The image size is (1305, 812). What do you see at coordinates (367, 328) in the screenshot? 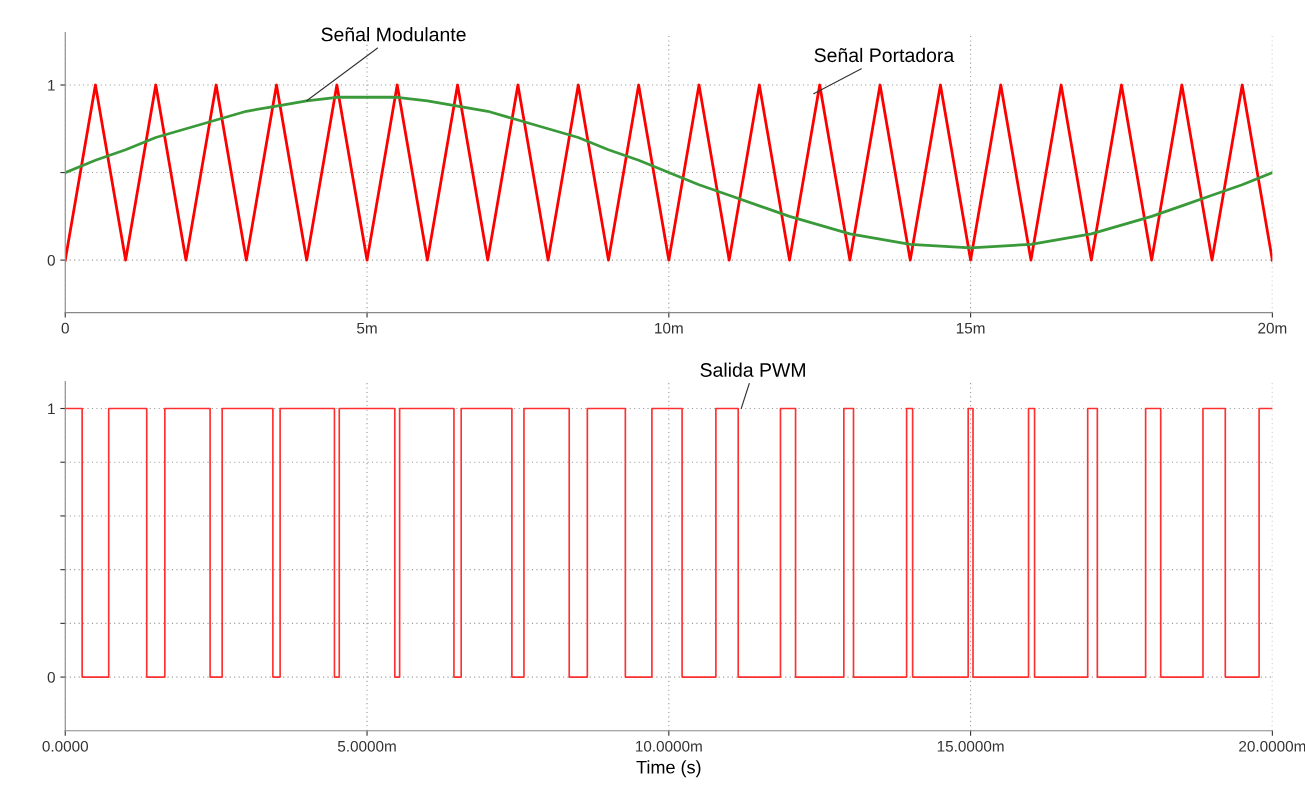
I see `x-tick-label: 5m` at bounding box center [367, 328].